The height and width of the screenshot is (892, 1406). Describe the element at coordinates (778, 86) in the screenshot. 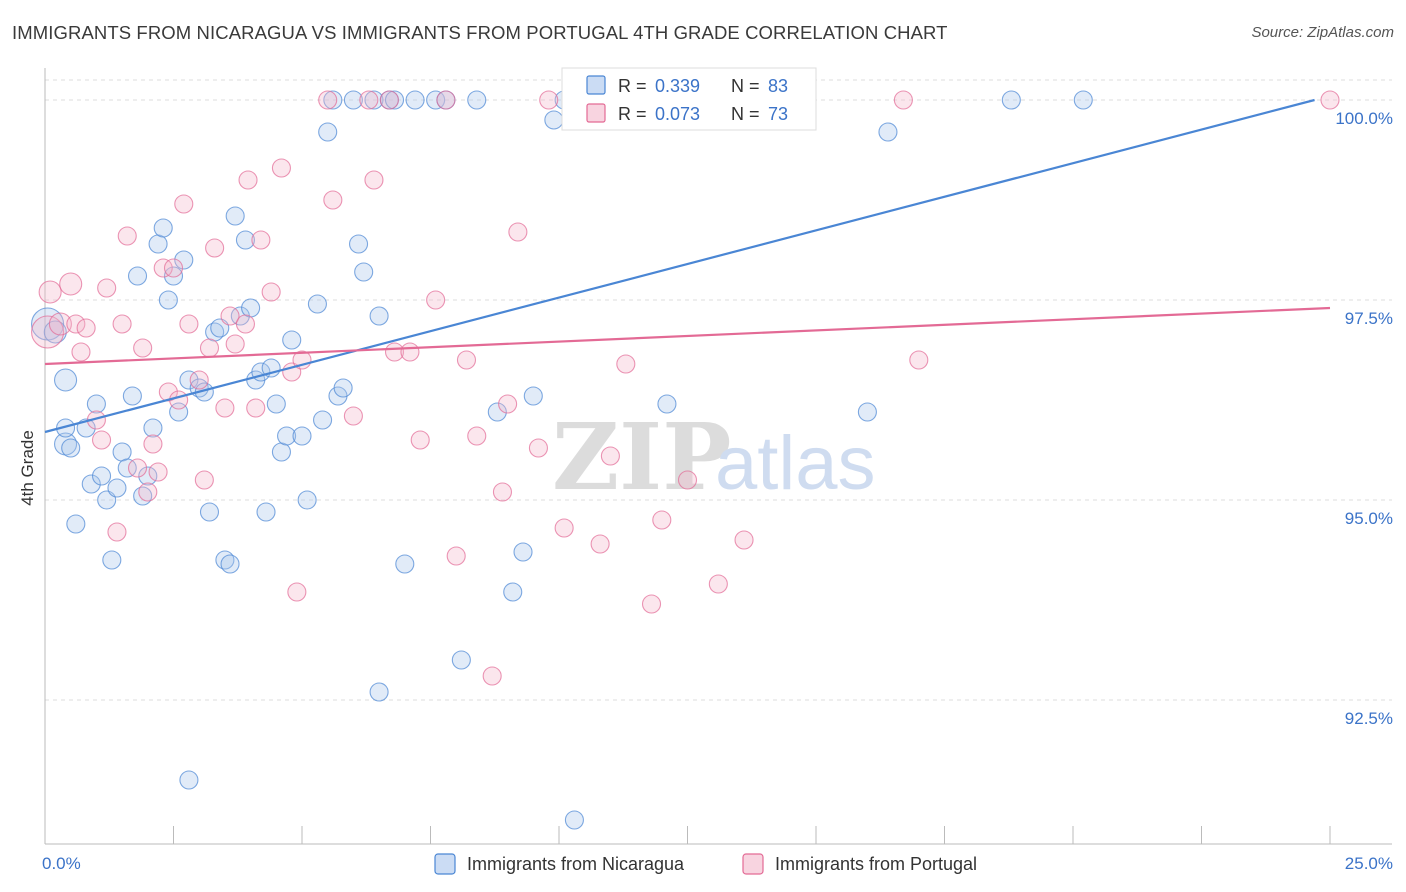

I see `legend-n-value: 83` at that location.